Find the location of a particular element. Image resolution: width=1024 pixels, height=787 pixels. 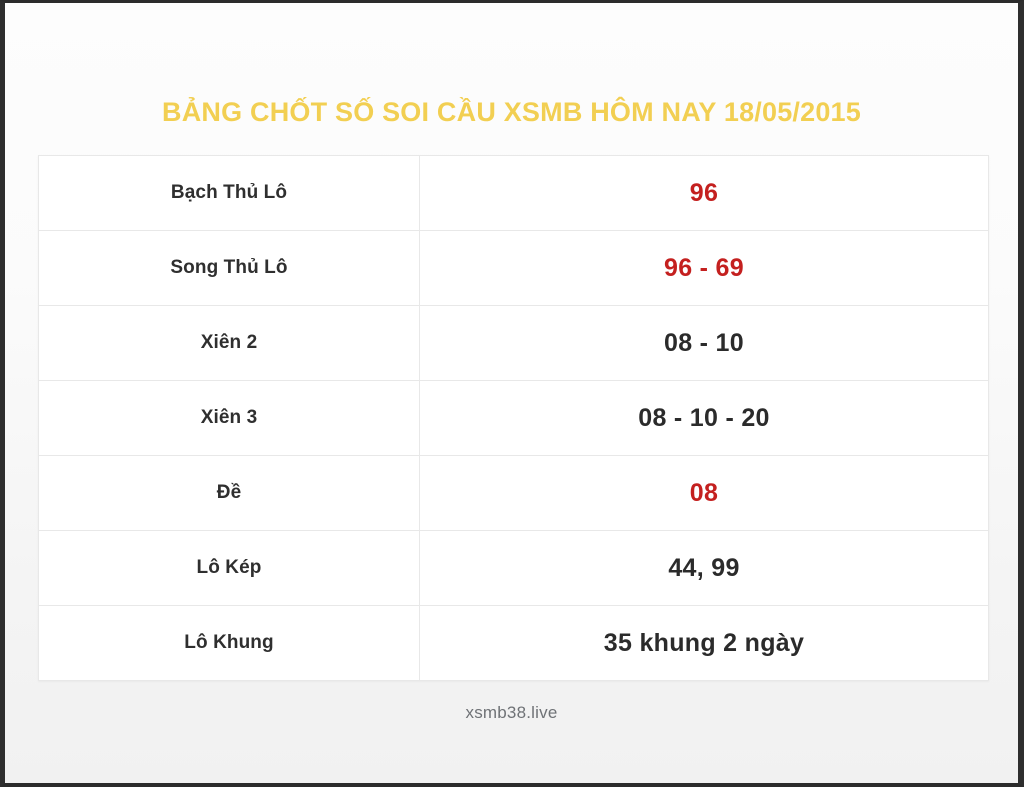

row-label-cell: Lô Khung is located at coordinates (229, 643).